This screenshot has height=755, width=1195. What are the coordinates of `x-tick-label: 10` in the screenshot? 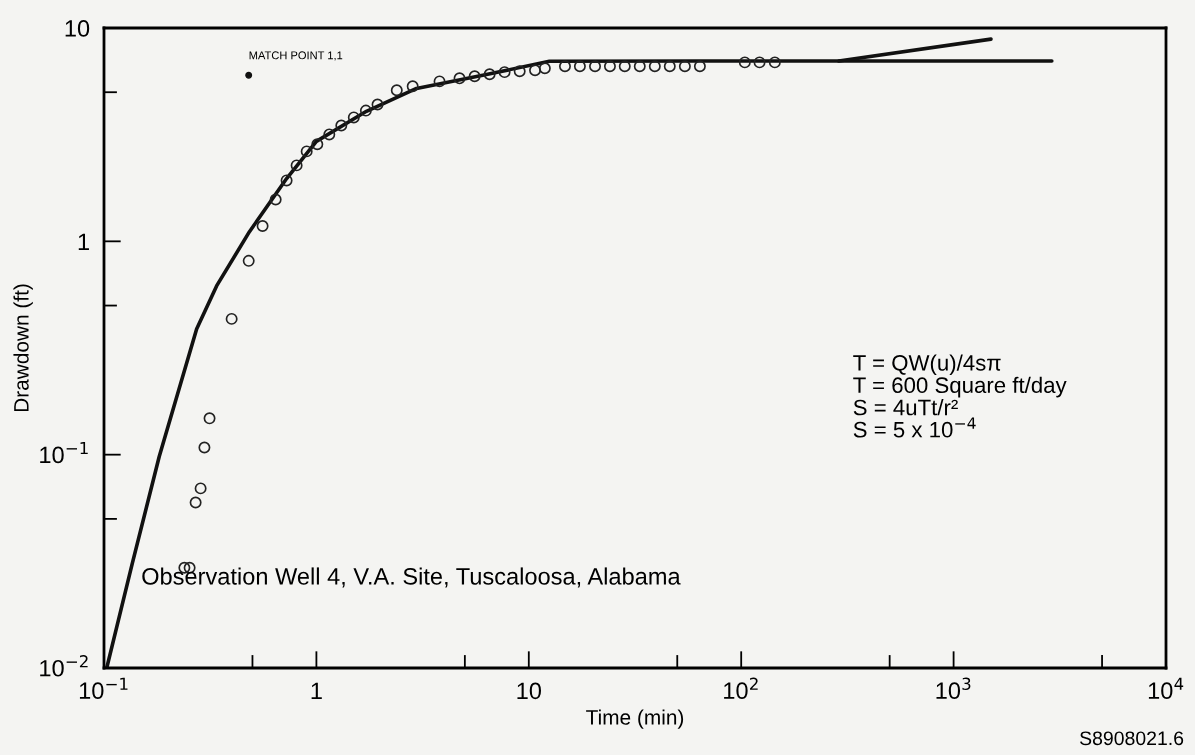 It's located at (529, 691).